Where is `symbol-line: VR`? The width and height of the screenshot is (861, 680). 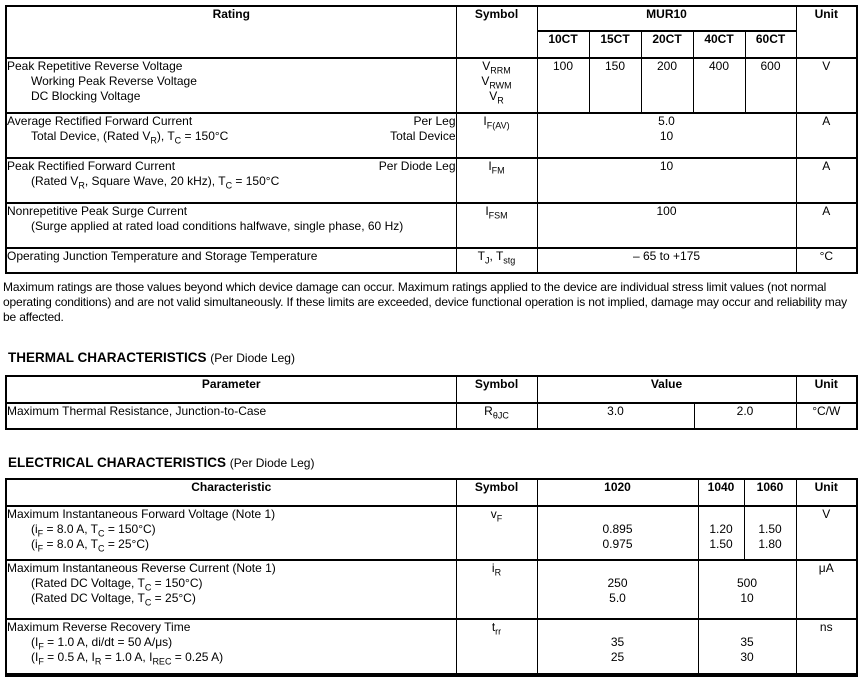
symbol-line: VR is located at coordinates (496, 97).